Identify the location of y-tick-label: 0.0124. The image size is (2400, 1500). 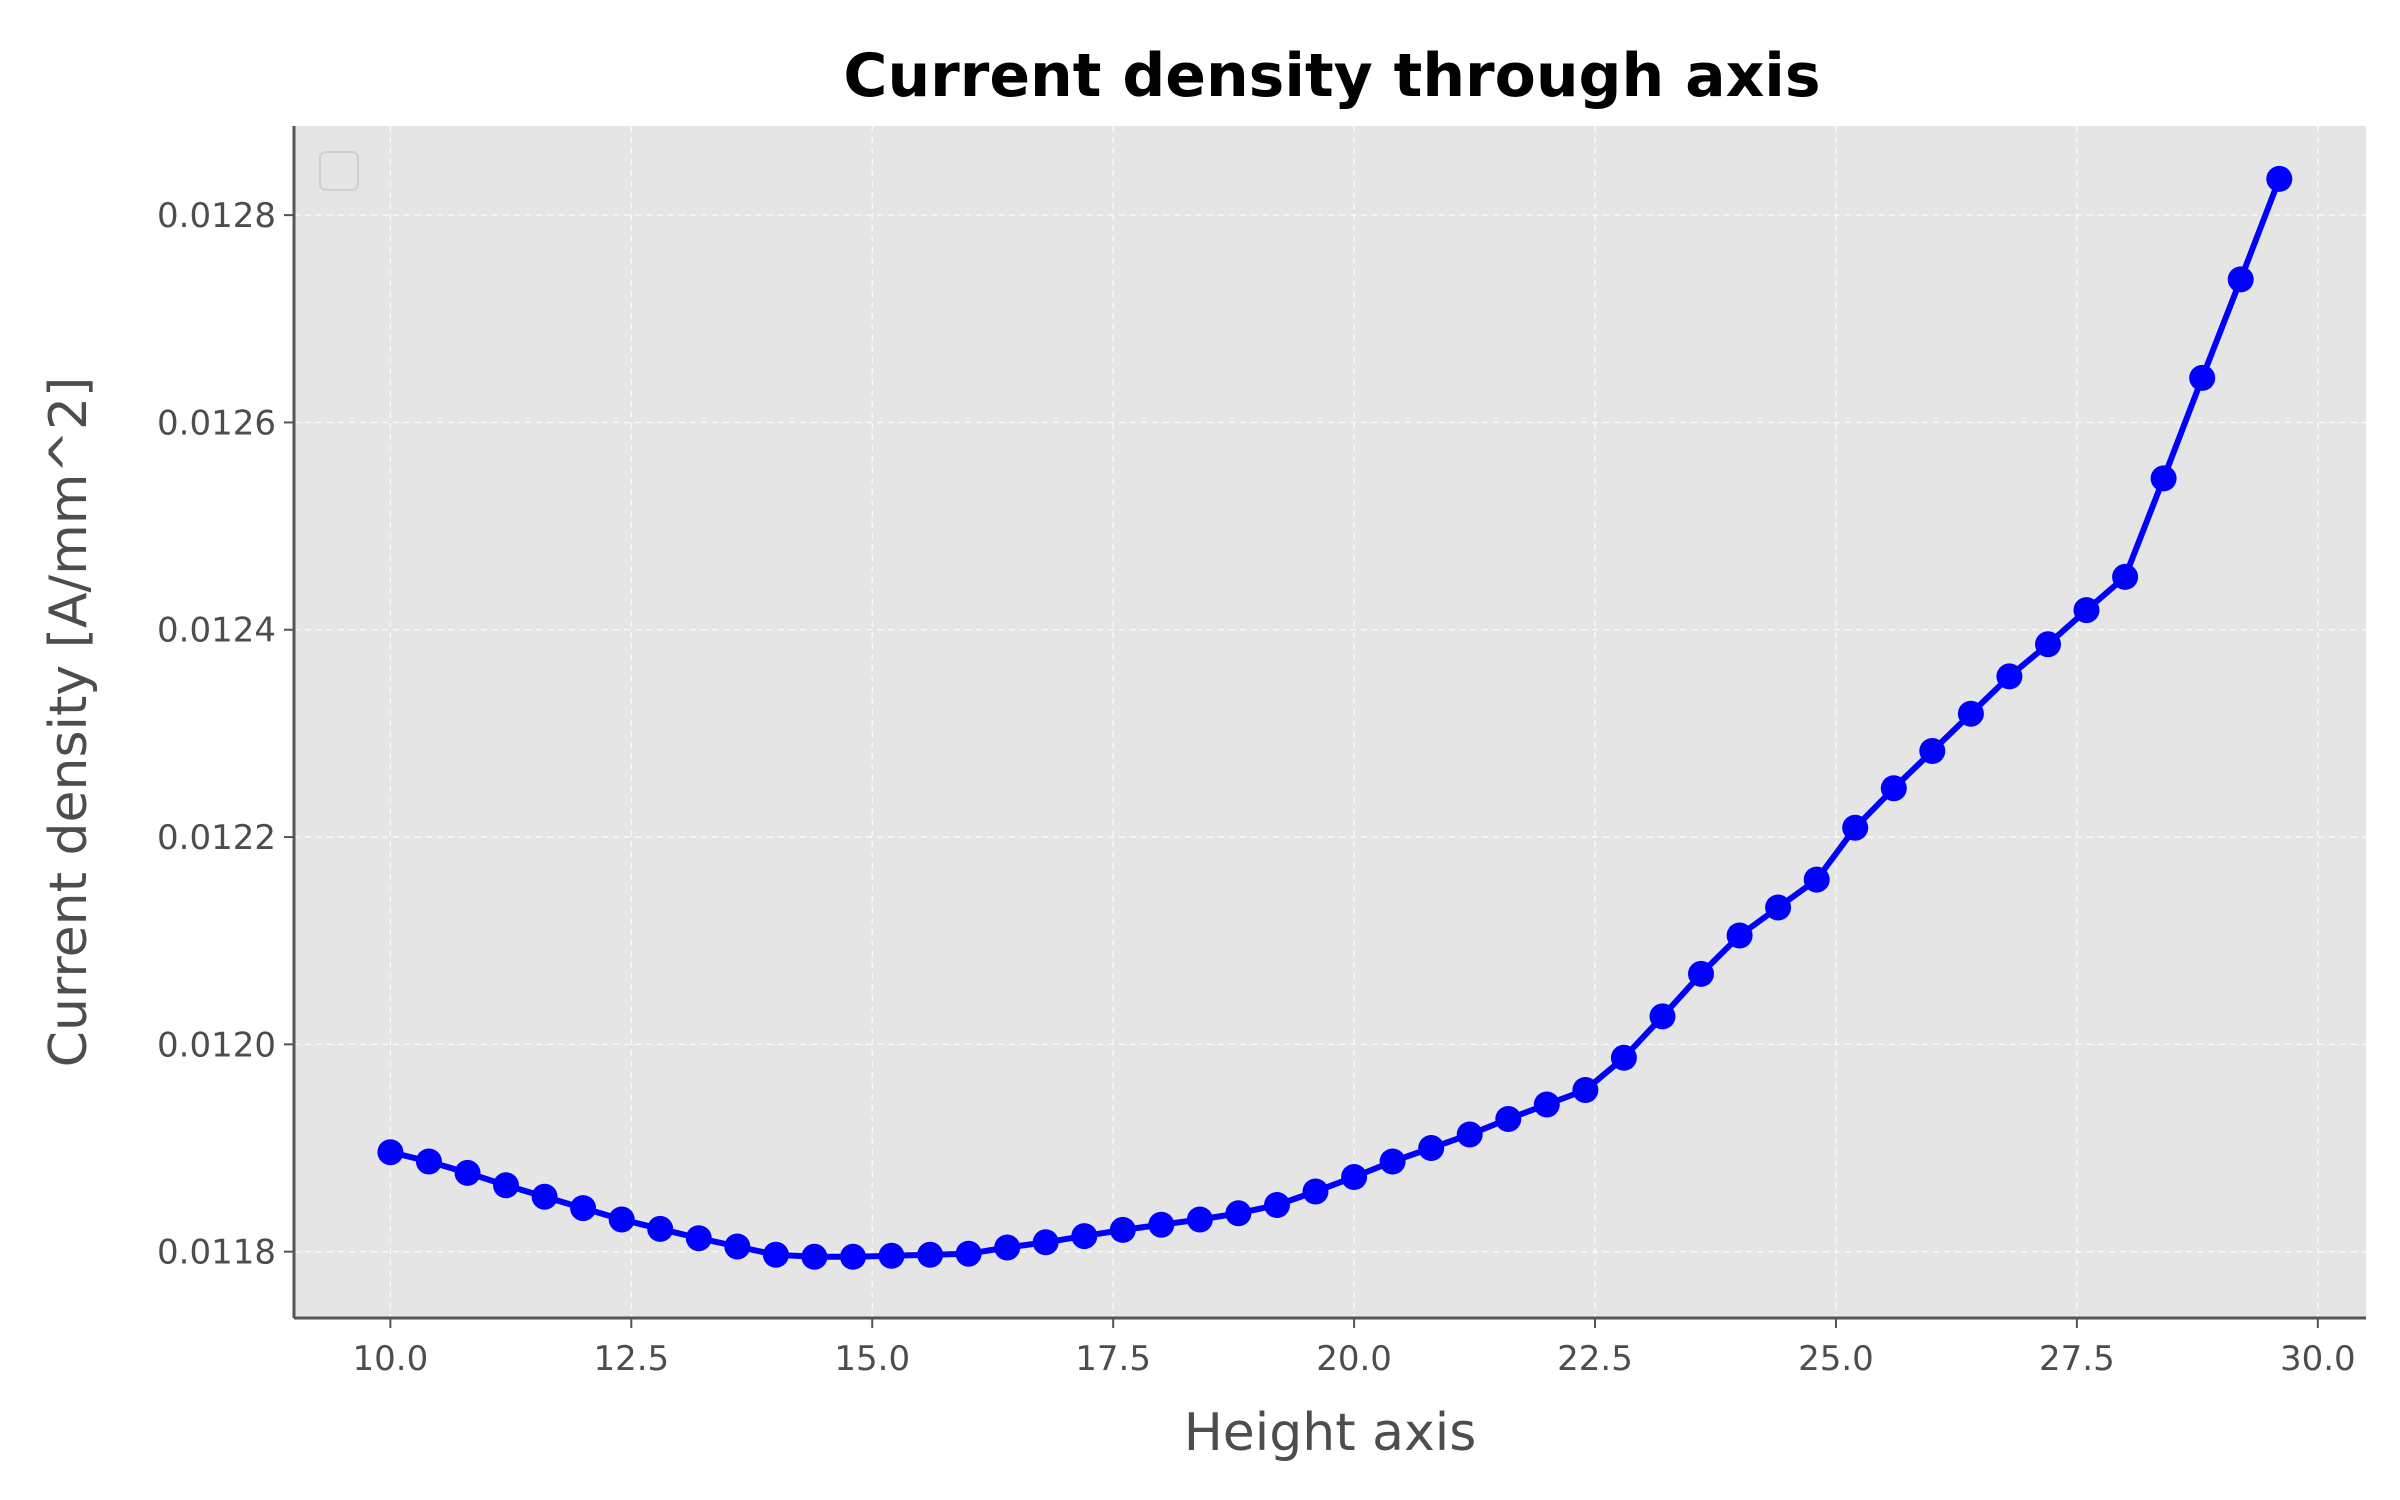
(216, 631).